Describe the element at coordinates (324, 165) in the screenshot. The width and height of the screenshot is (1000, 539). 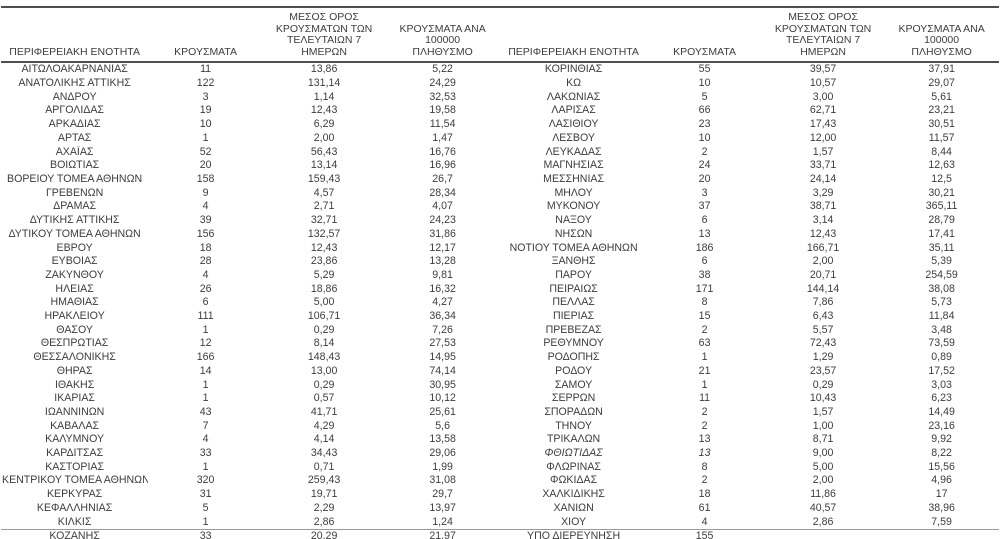
I see `avg-7day-cell: 13,14` at that location.